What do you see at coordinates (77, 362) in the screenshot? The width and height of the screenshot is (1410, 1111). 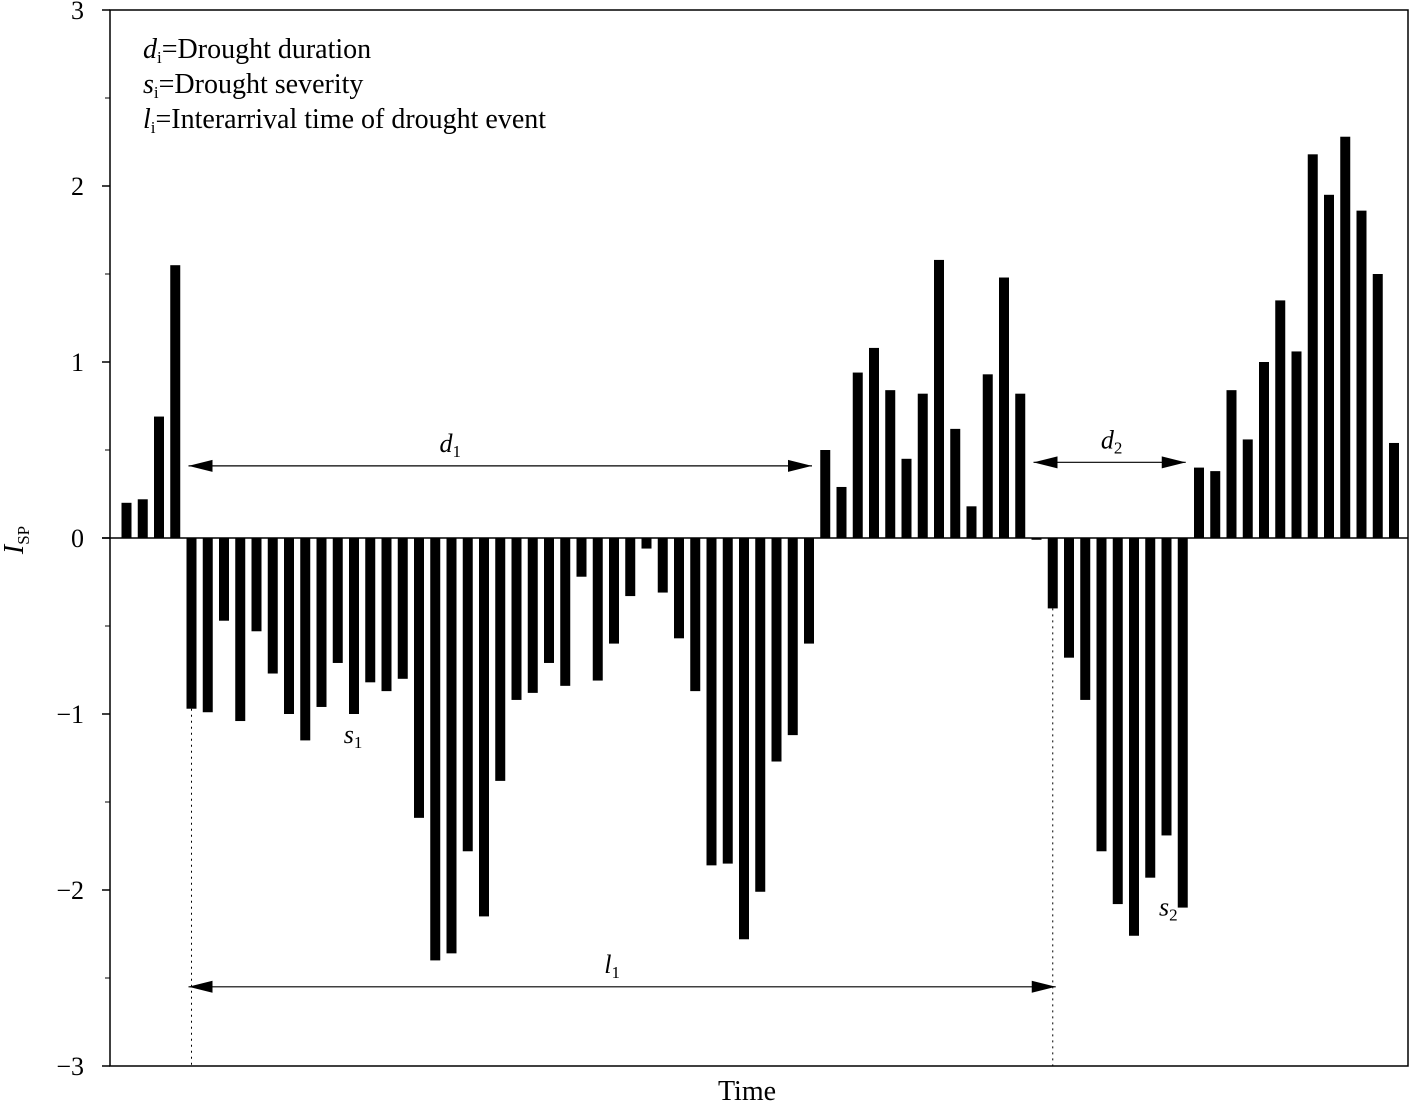 I see `y-tick-label: 1` at bounding box center [77, 362].